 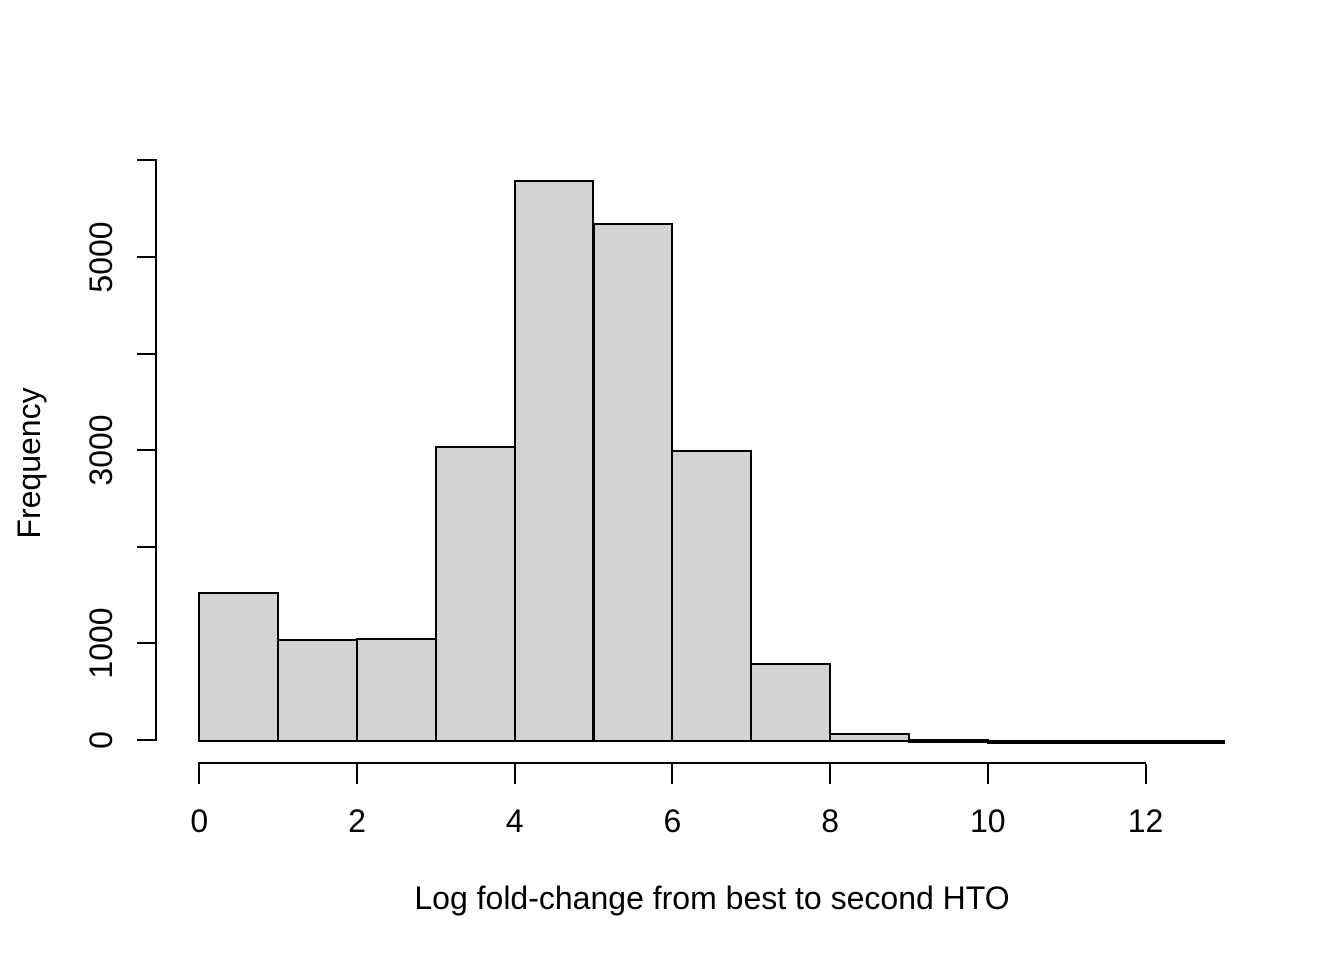 What do you see at coordinates (101, 450) in the screenshot?
I see `y-axis-tick-label: 3000` at bounding box center [101, 450].